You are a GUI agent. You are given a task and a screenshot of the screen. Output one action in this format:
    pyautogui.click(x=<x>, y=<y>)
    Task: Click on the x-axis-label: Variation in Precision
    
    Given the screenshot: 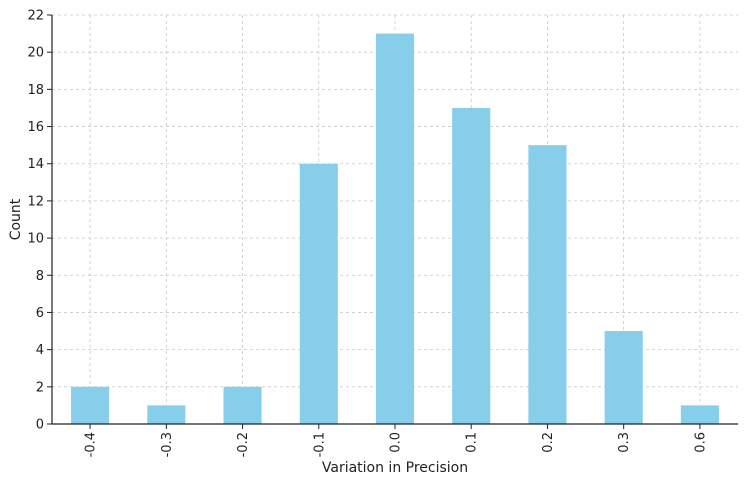 What is the action you would take?
    pyautogui.click(x=395, y=468)
    